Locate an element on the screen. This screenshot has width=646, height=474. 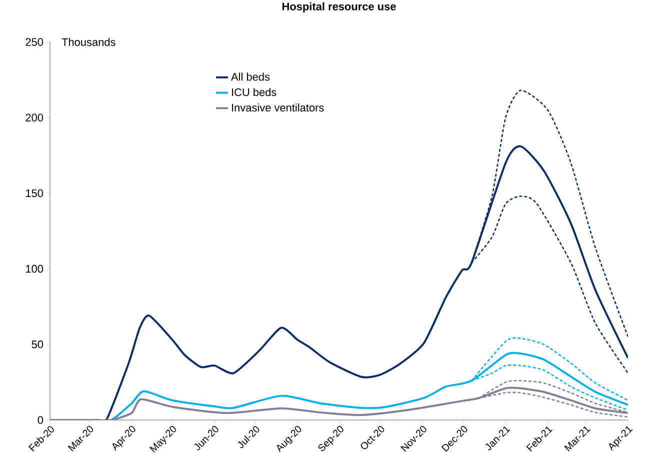
legend-label: Invasive ventilators is located at coordinates (278, 107).